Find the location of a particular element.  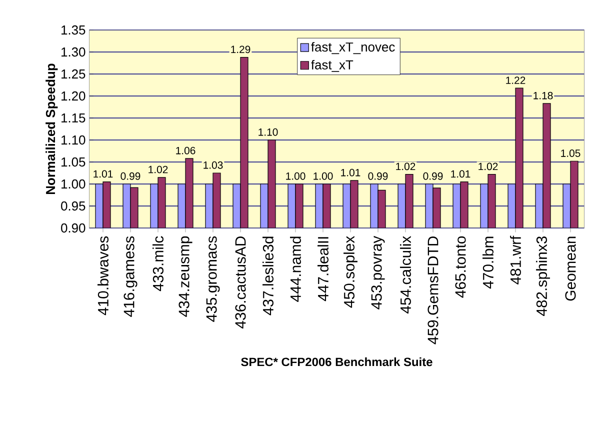

data-label: 1.18 is located at coordinates (543, 96).